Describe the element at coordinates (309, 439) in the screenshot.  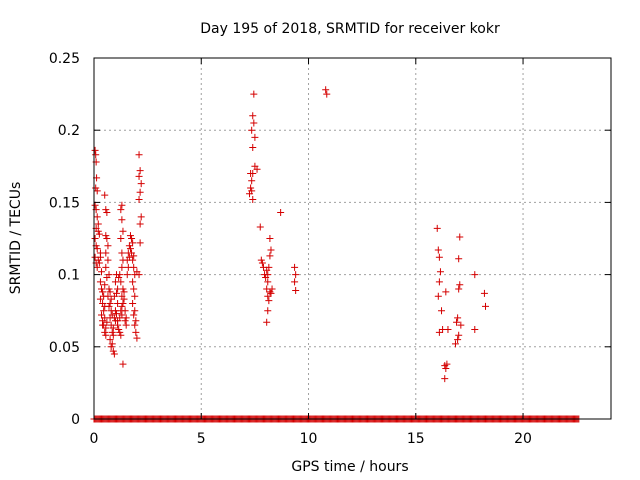
I see `x-tick-label: 10` at that location.